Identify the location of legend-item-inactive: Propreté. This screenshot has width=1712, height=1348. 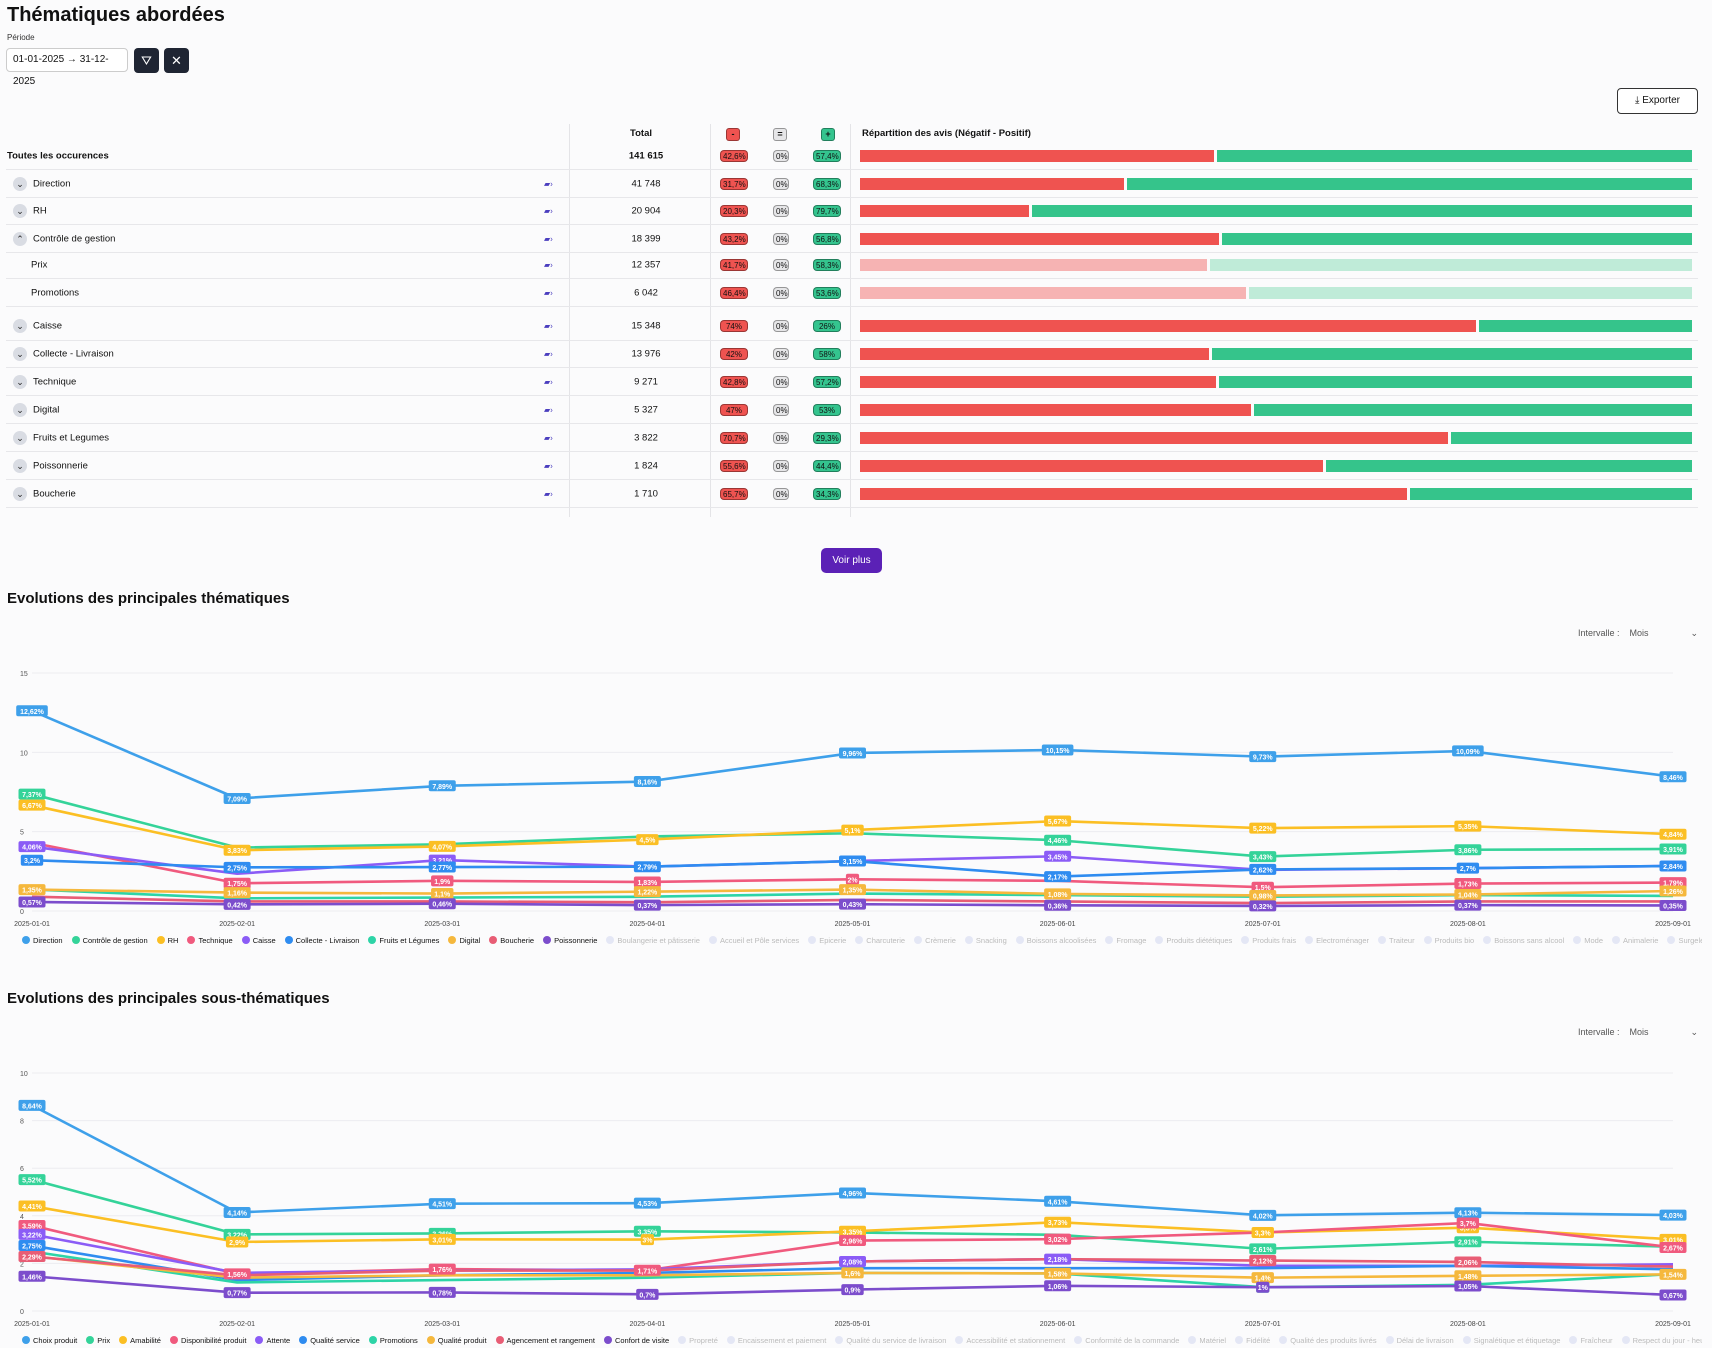
(698, 1340).